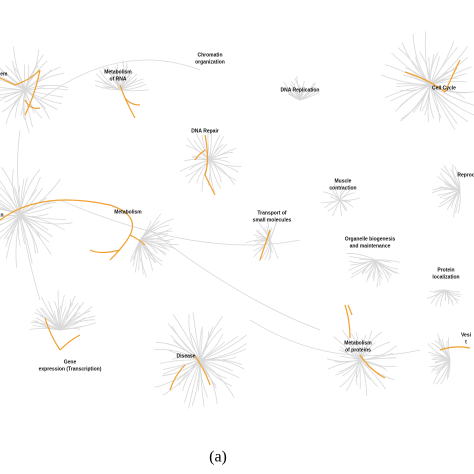 The width and height of the screenshot is (474, 474). What do you see at coordinates (370, 239) in the screenshot?
I see `node-label: Organelle biogenesis` at bounding box center [370, 239].